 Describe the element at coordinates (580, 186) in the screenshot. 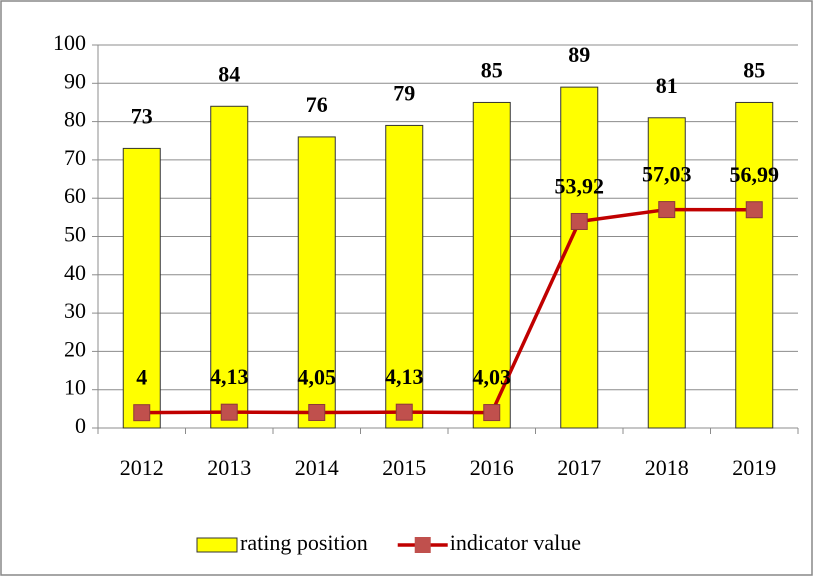

I see `data-label: 53,92` at that location.